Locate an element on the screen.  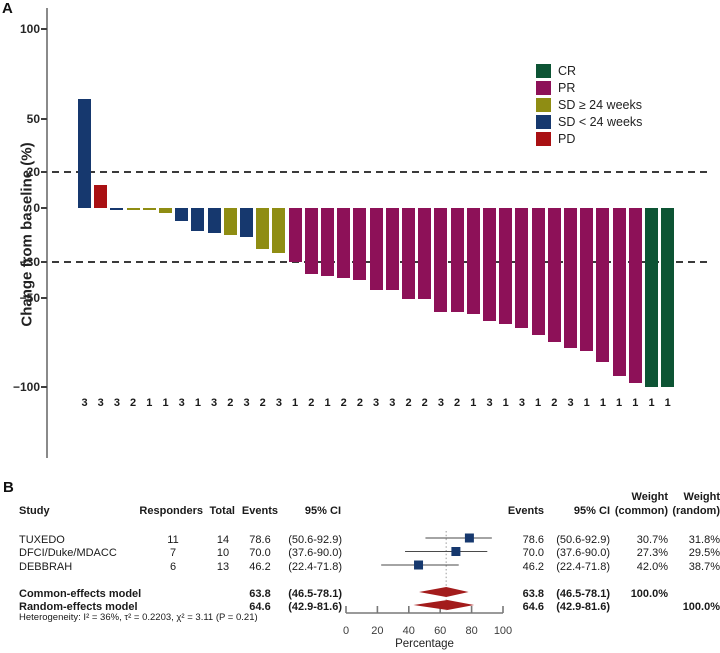
x-tick-label: 40 is located at coordinates (409, 631).